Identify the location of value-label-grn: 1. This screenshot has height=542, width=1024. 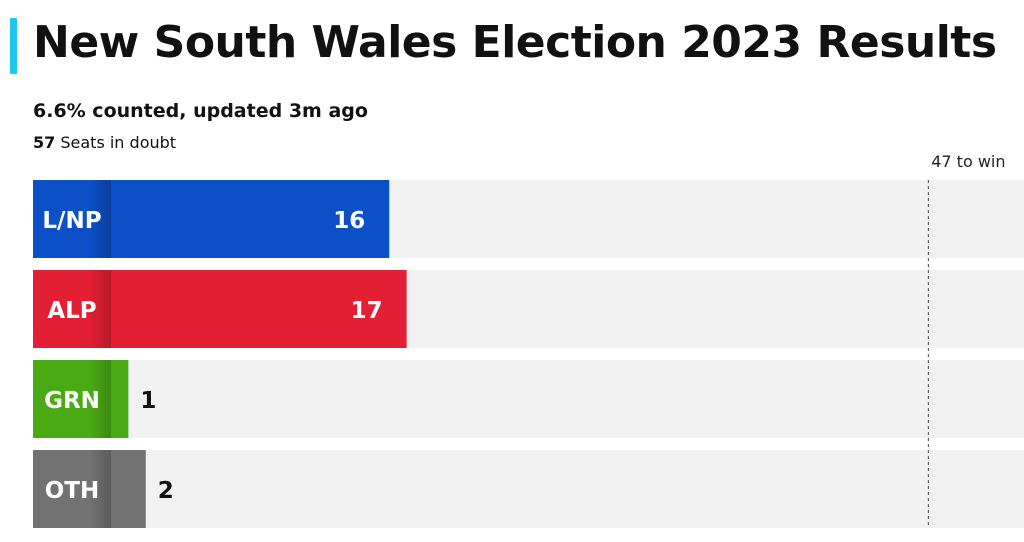
(148, 401).